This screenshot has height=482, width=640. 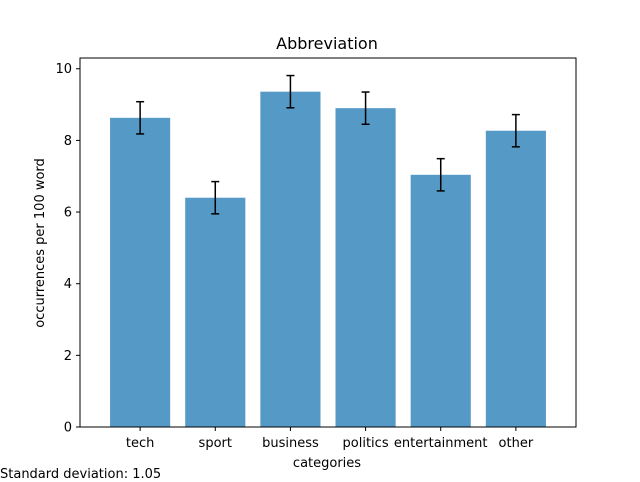 I want to click on bar-politics, so click(x=365, y=268).